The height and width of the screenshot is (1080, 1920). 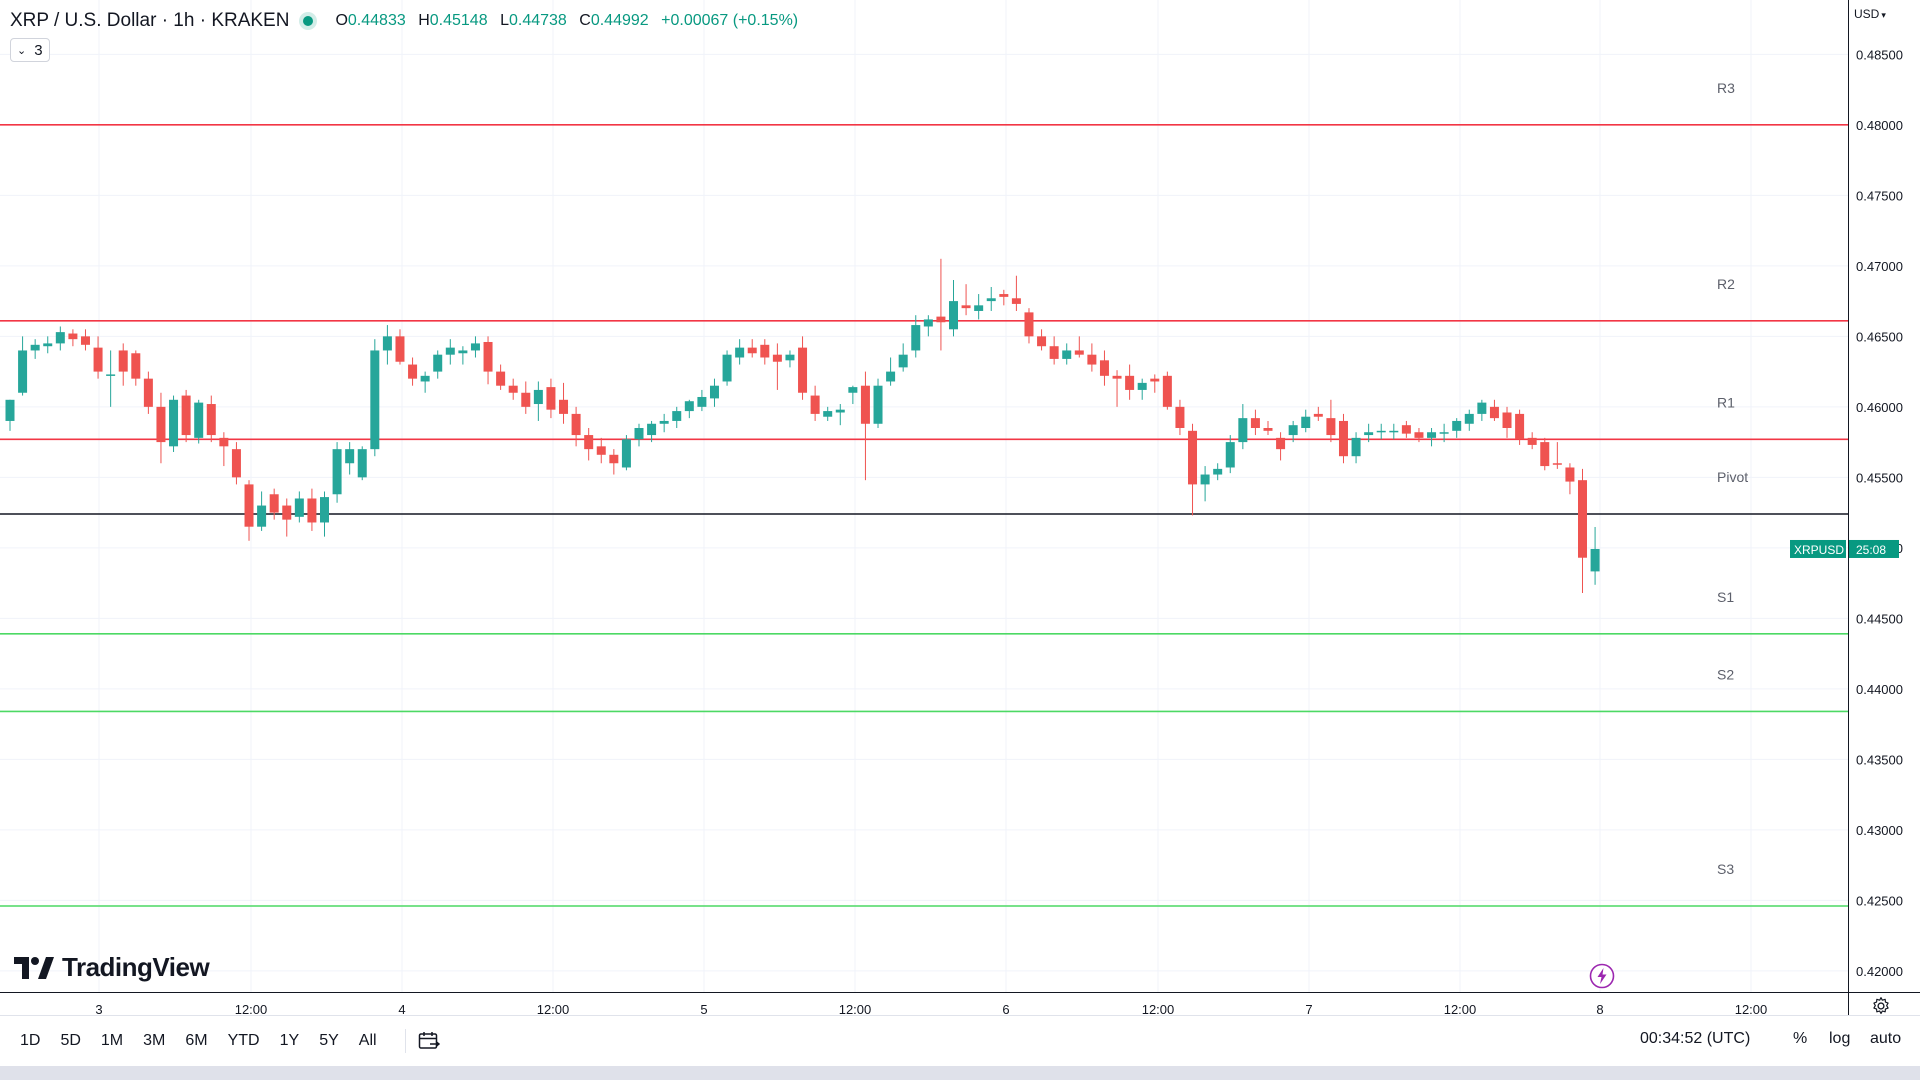 I want to click on timeframe-3m-button: 3M, so click(x=154, y=1040).